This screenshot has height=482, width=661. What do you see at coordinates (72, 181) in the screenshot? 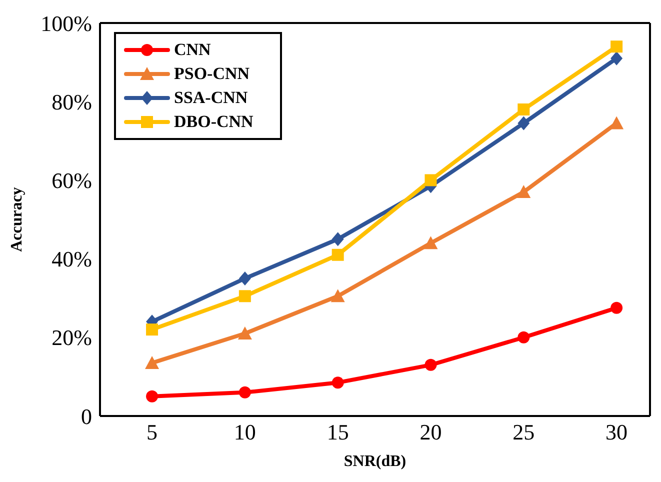
I see `y-tick-label: 60%` at bounding box center [72, 181].